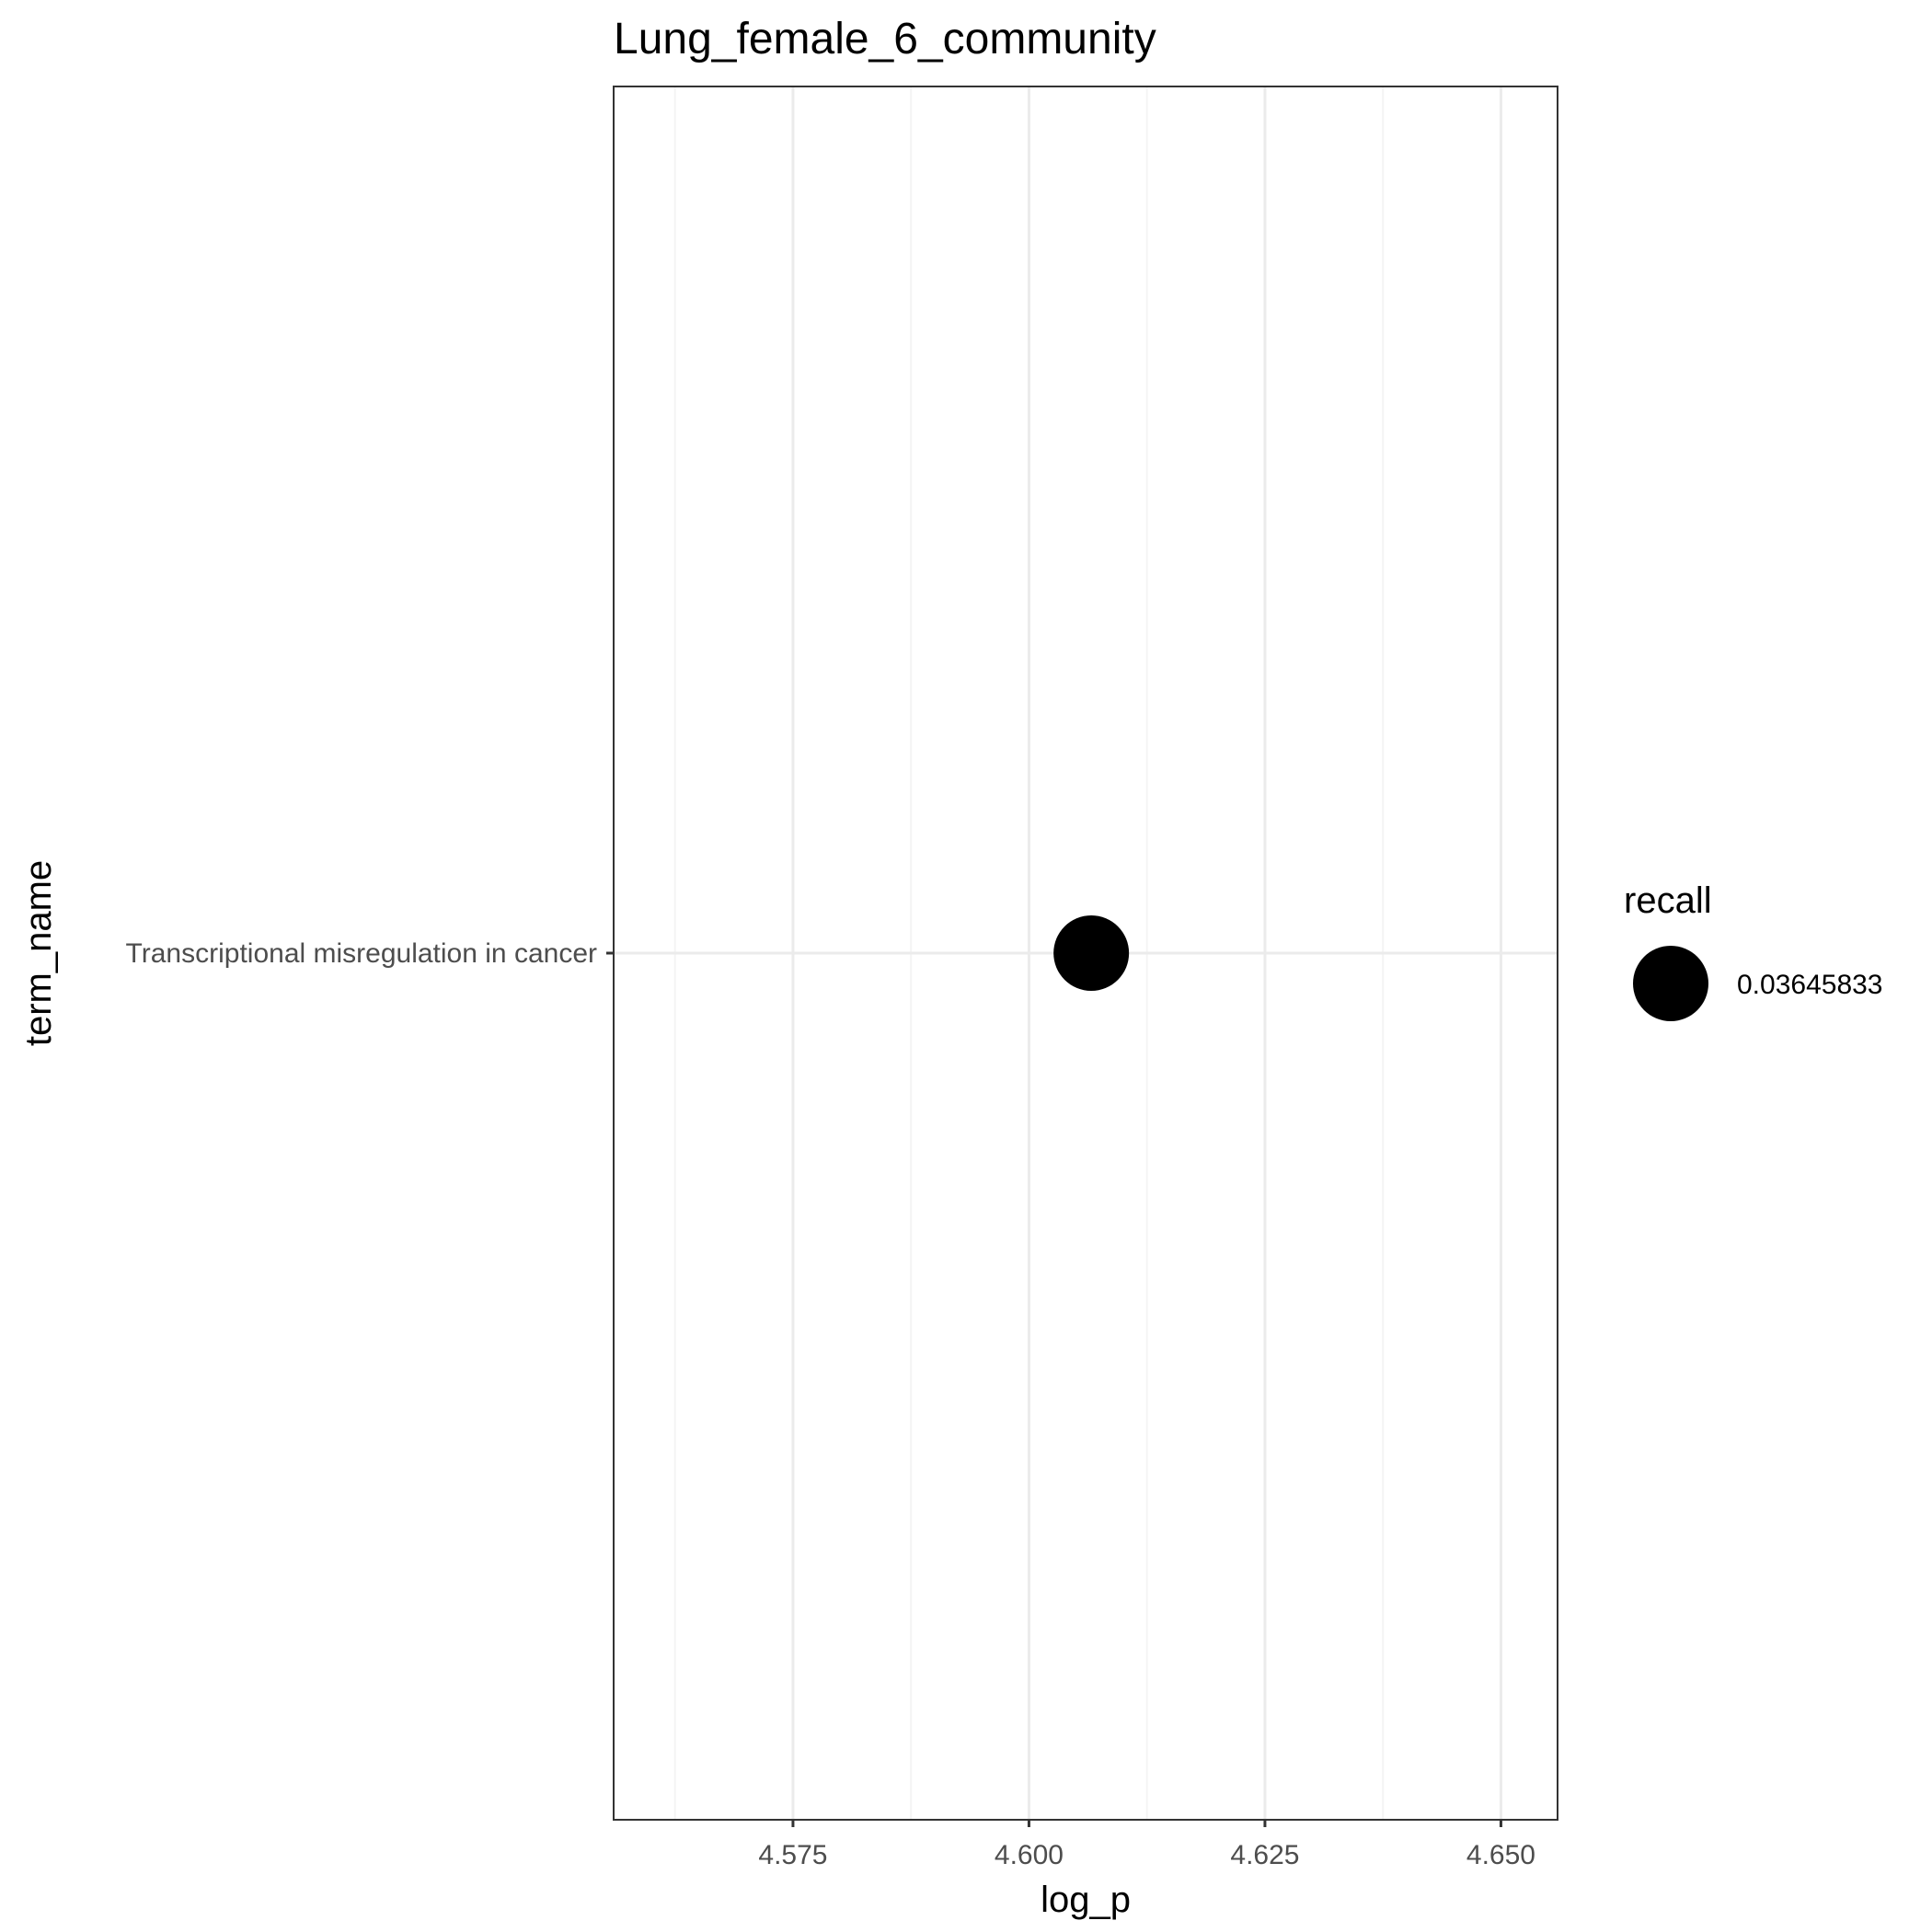 This screenshot has width=1932, height=1932. I want to click on x-tick-label: 4.650, so click(1500, 1855).